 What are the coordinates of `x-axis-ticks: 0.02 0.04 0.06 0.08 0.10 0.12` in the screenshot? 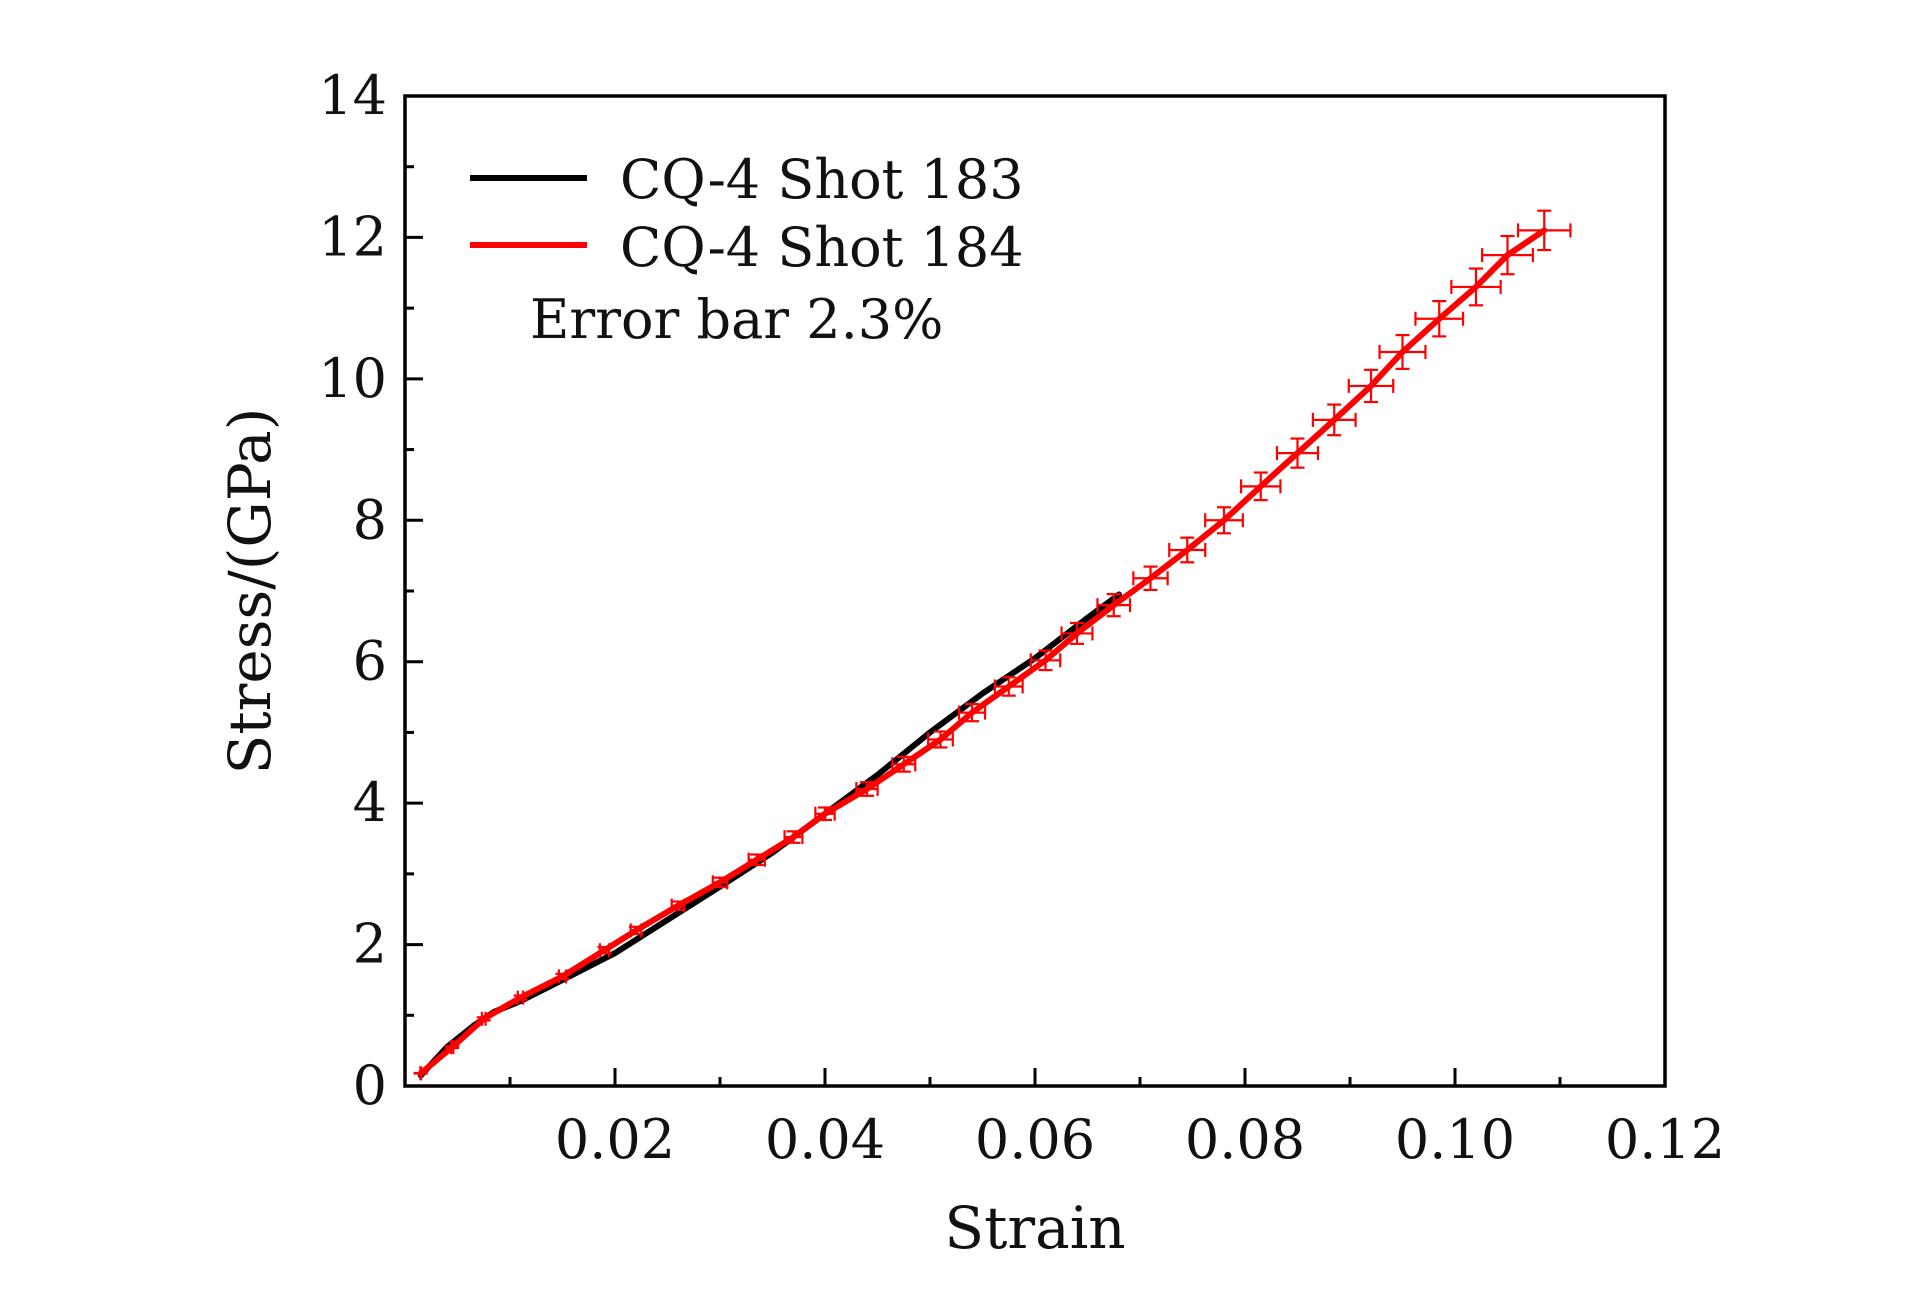 It's located at (1116, 1119).